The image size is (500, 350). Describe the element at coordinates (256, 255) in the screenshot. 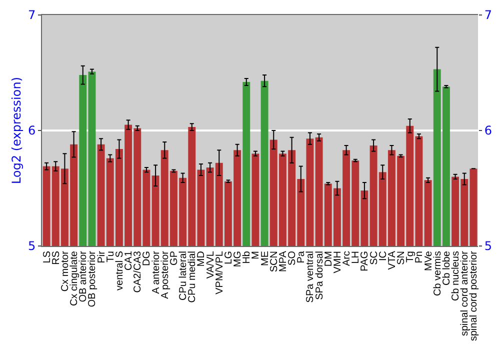

I see `x-tick-label: M` at that location.